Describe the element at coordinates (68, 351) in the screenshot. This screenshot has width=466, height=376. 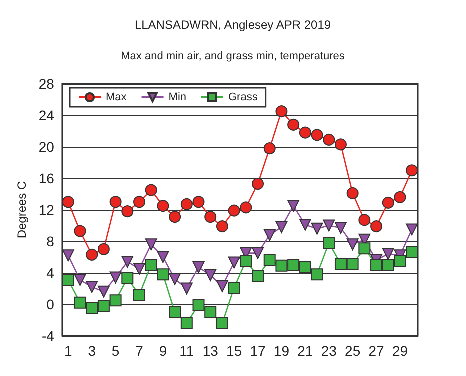
I see `x-tick-label: 1` at that location.